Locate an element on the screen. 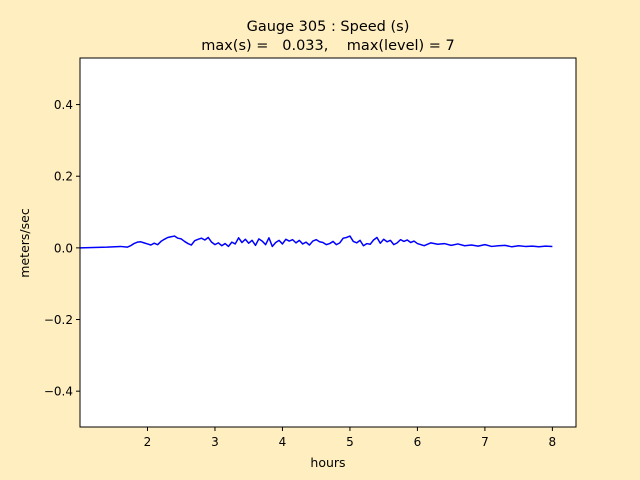 The height and width of the screenshot is (480, 640). y-axis: −0.4 −0.2 0.0 0.2 0.4 is located at coordinates (62, 248).